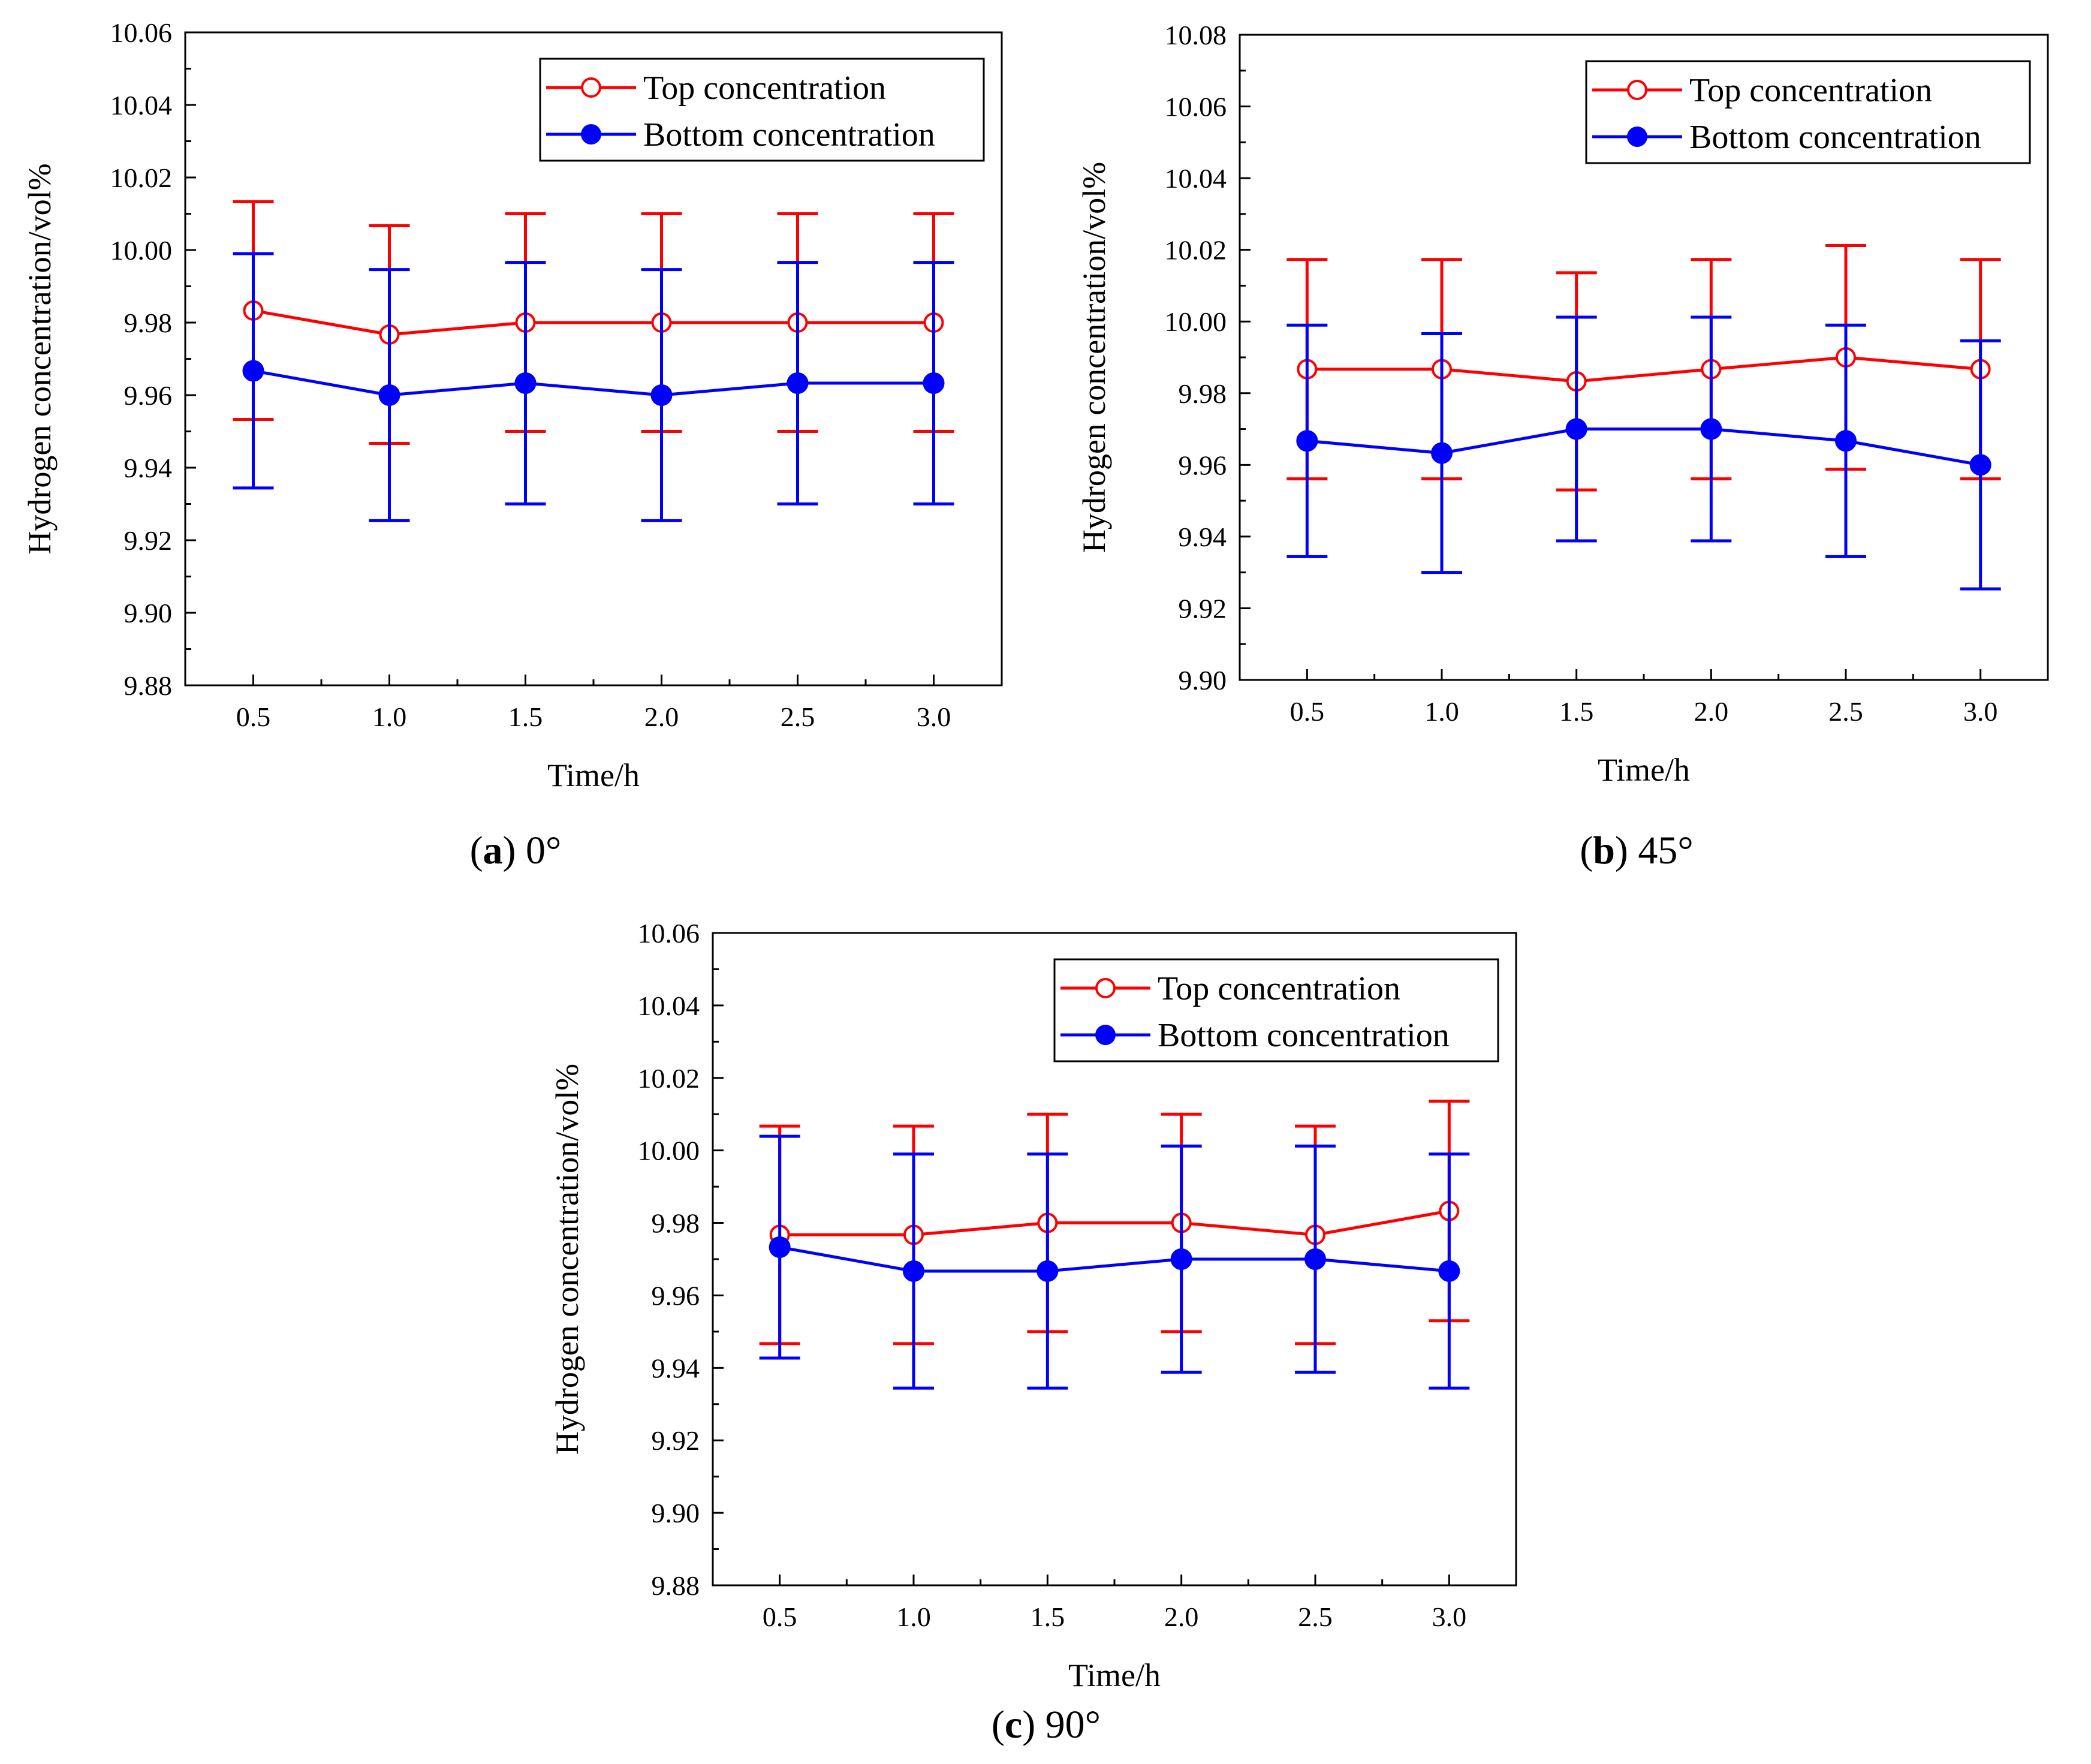 Image resolution: width=2091 pixels, height=1764 pixels. Describe the element at coordinates (516, 850) in the screenshot. I see `figure-caption: (a) 0°` at that location.